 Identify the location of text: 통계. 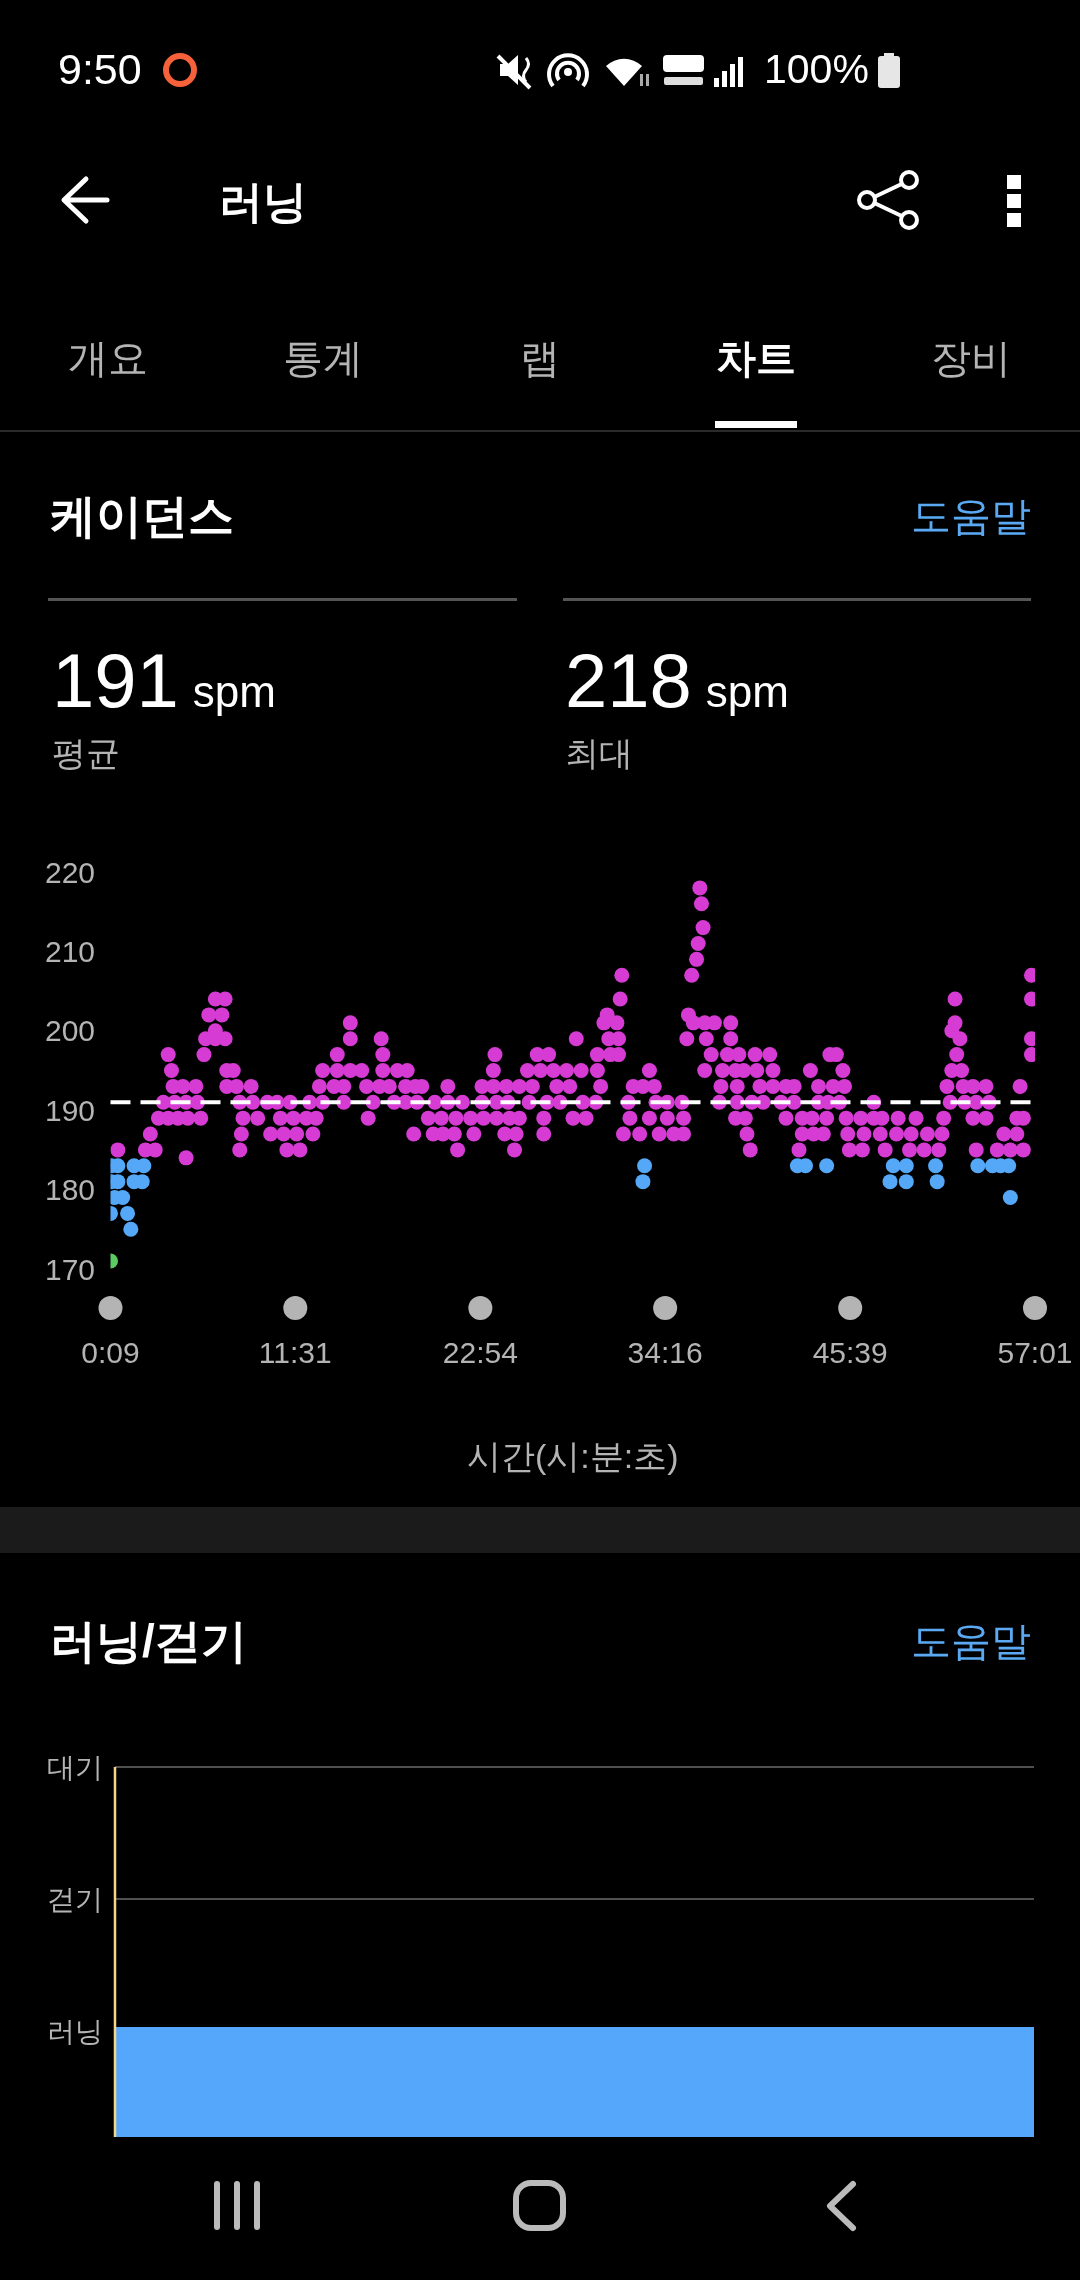
(323, 358).